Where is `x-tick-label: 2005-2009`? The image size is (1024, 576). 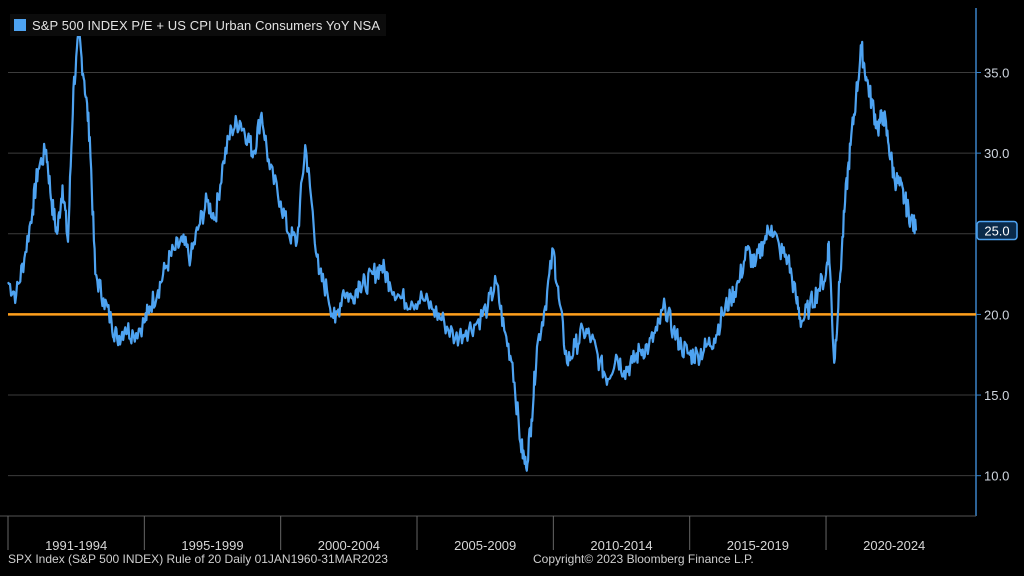 x-tick-label: 2005-2009 is located at coordinates (485, 545).